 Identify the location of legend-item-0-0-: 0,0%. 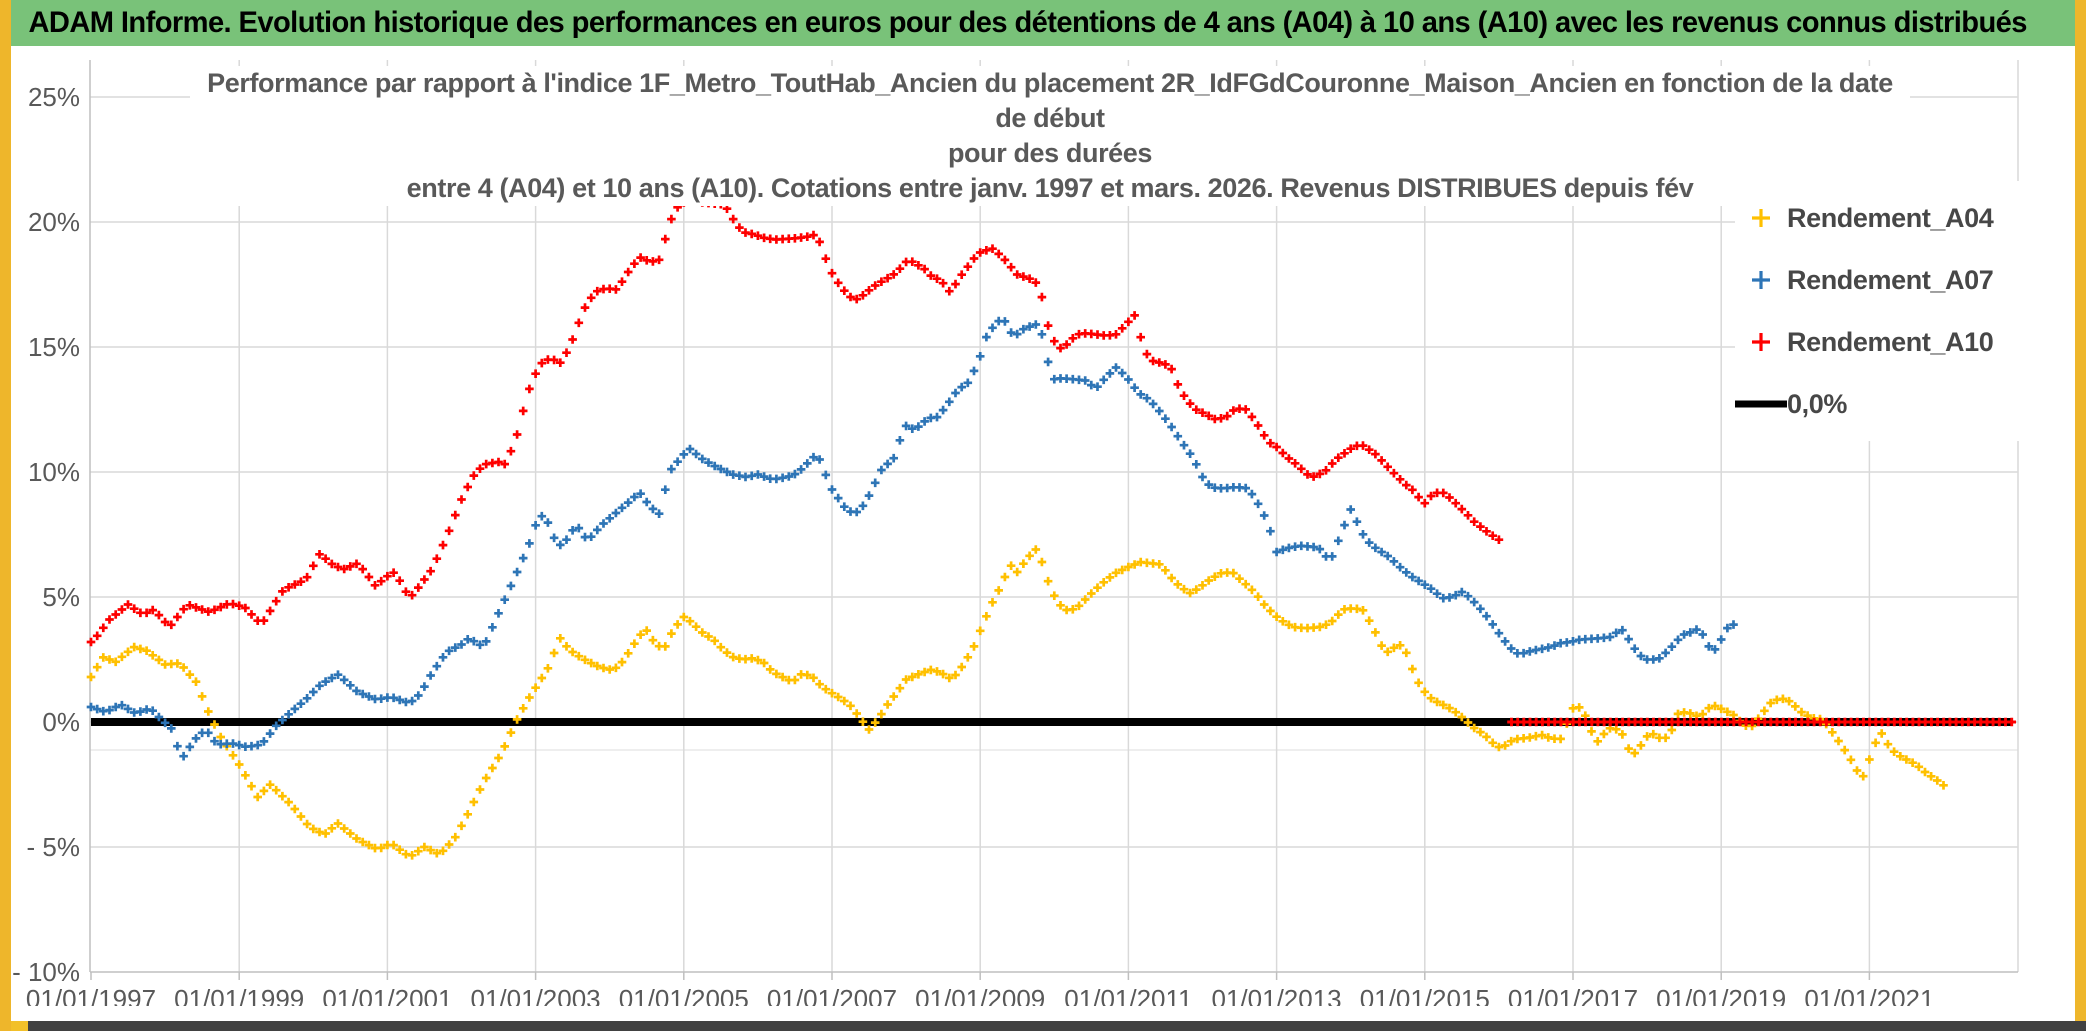
(1900, 404).